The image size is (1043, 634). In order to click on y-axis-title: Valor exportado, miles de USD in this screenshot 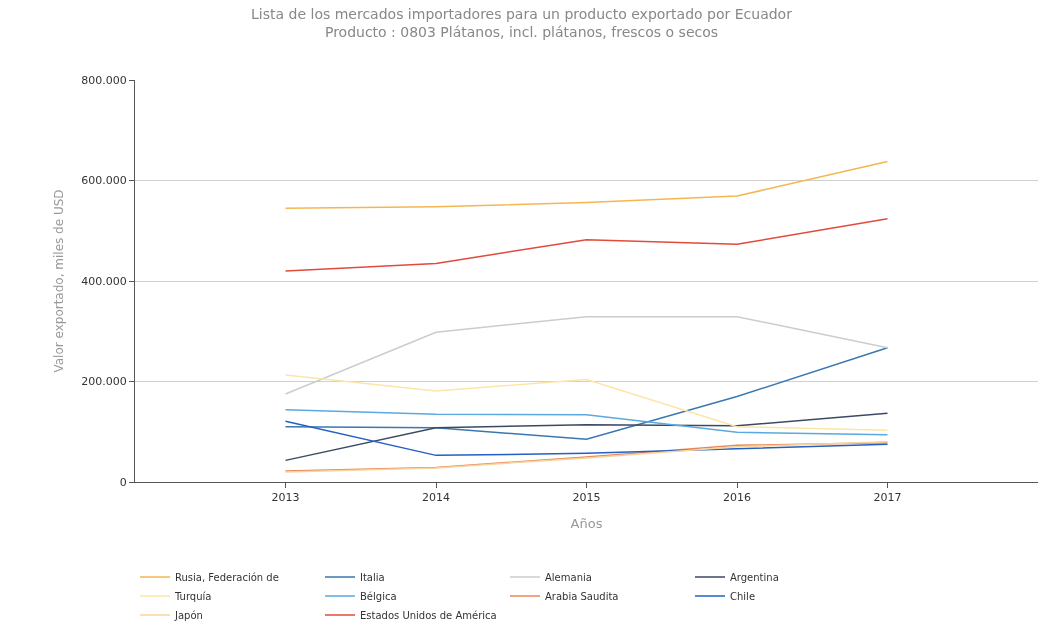, I will do `click(58, 281)`.